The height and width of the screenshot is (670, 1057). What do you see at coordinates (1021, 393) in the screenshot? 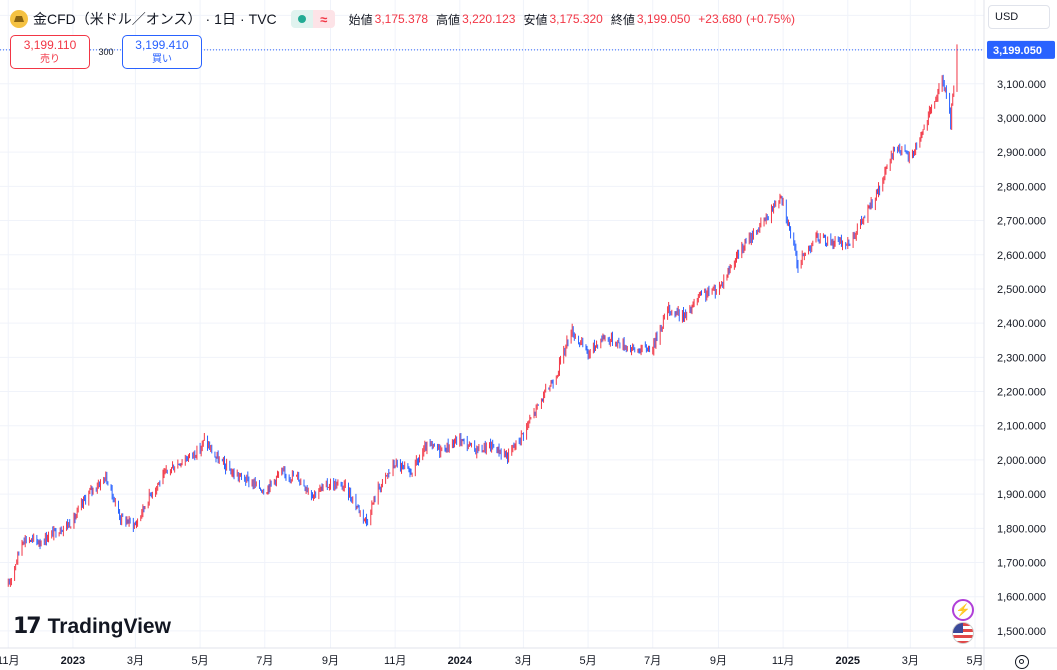
I see `price-tick-label: 2,200.000` at bounding box center [1021, 393].